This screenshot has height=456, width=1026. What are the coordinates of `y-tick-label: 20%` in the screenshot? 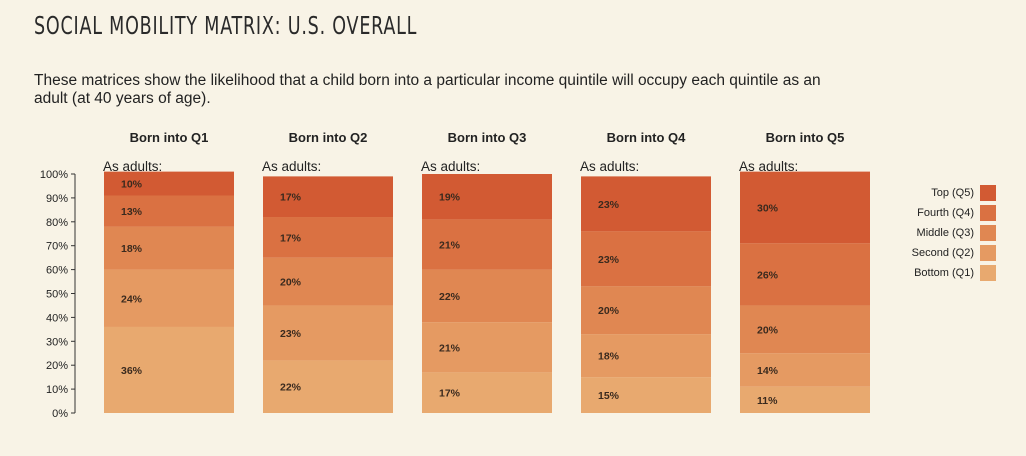 It's located at (57, 366).